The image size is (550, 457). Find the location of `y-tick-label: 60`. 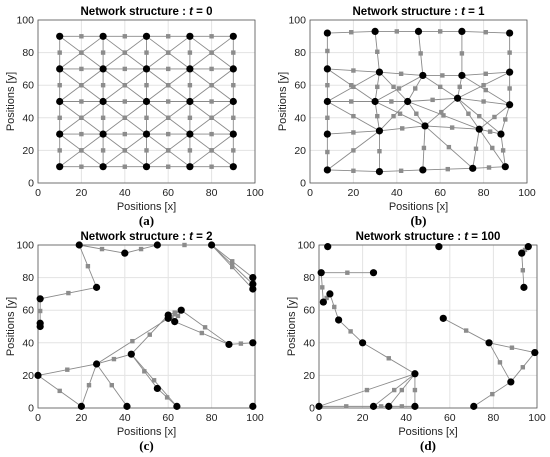

y-tick-label: 60 is located at coordinates (28, 86).